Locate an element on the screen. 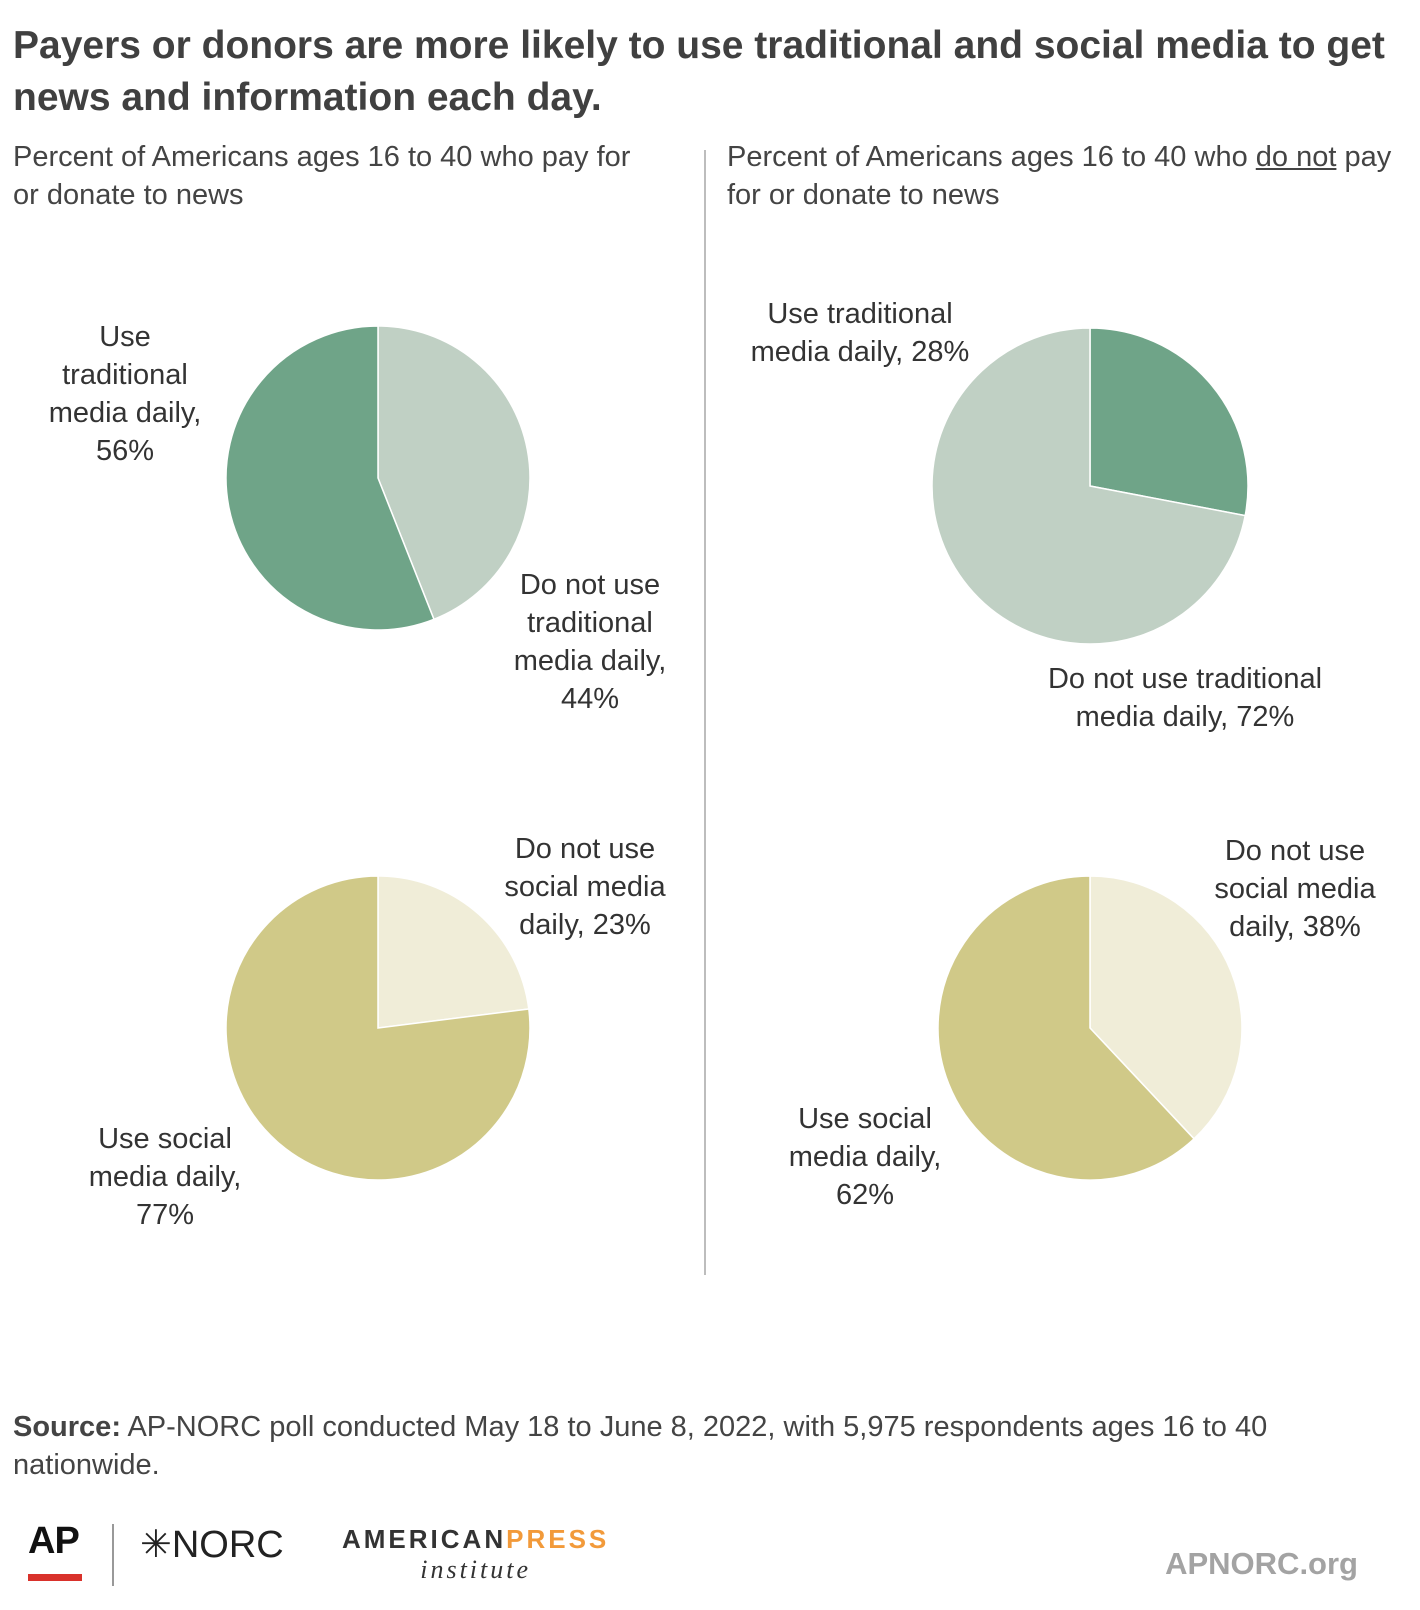 The width and height of the screenshot is (1420, 1610). label-line: 77% is located at coordinates (165, 1215).